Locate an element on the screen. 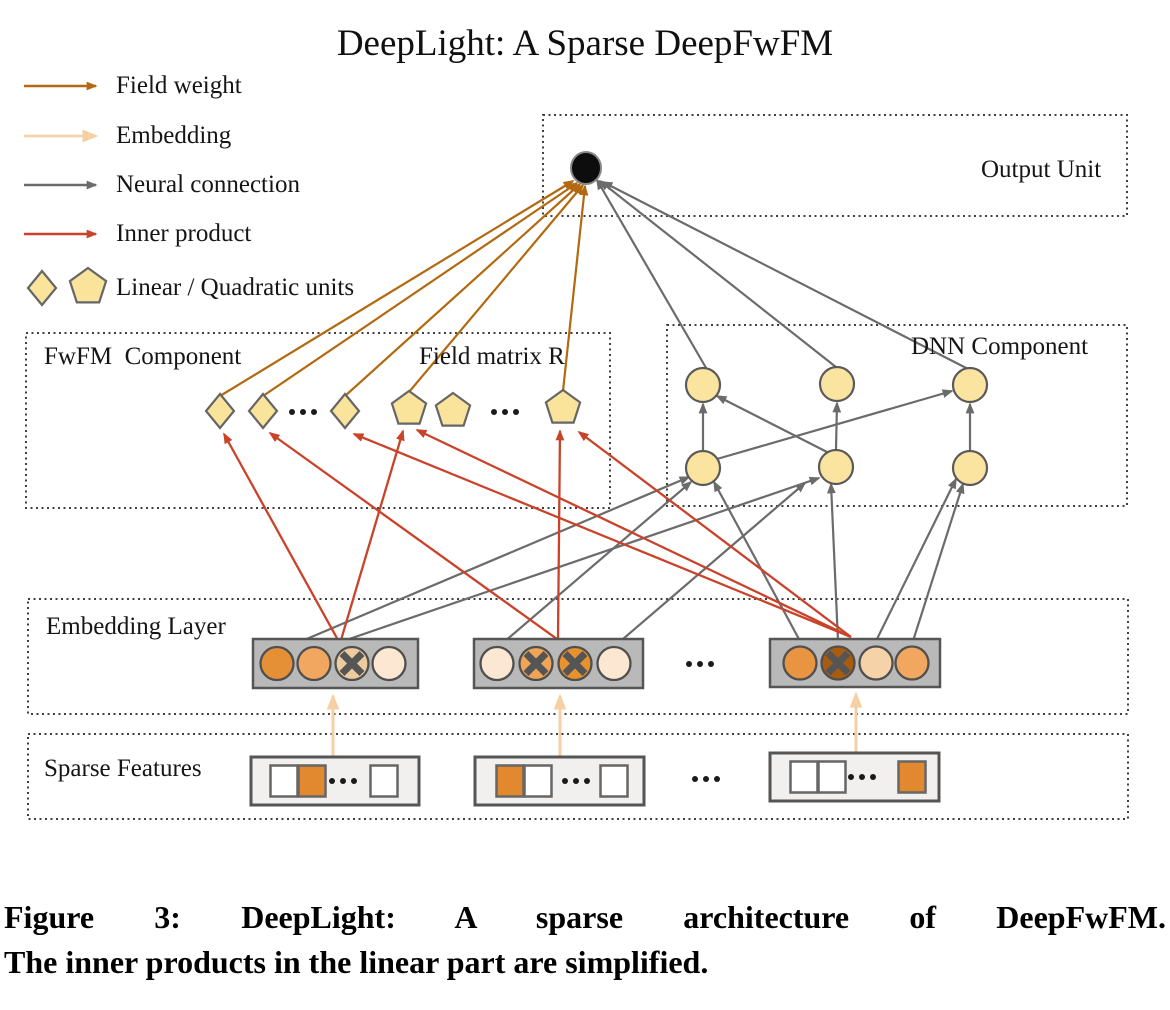 The width and height of the screenshot is (1170, 1010). embedding-layer-label: Embedding Layer is located at coordinates (136, 626).